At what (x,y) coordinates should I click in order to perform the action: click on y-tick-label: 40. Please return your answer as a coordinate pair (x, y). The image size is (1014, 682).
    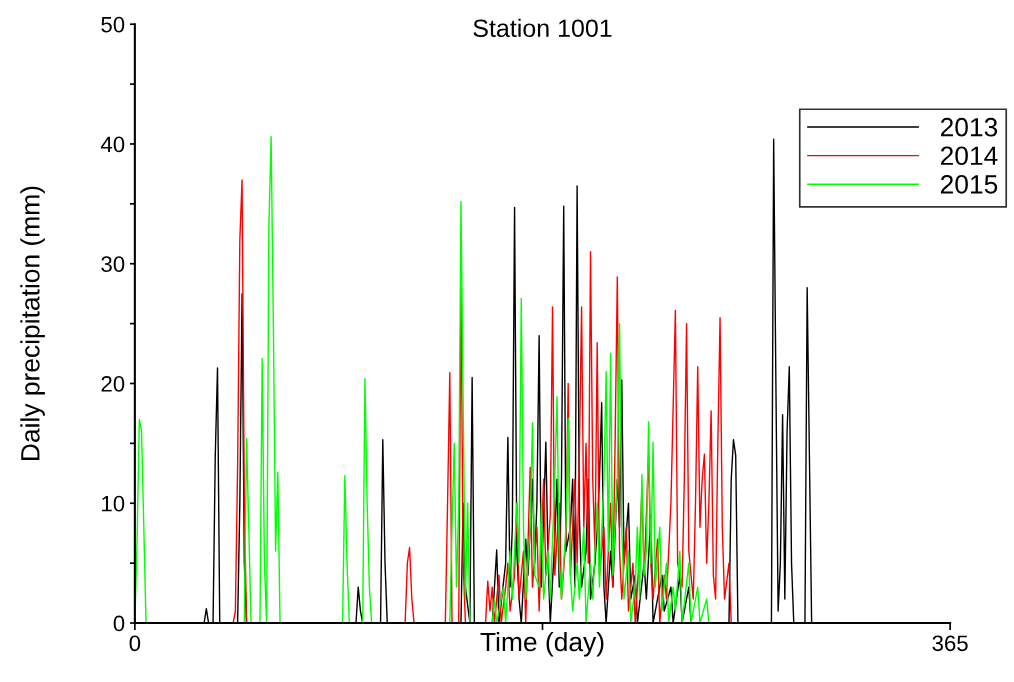
    Looking at the image, I should click on (112, 144).